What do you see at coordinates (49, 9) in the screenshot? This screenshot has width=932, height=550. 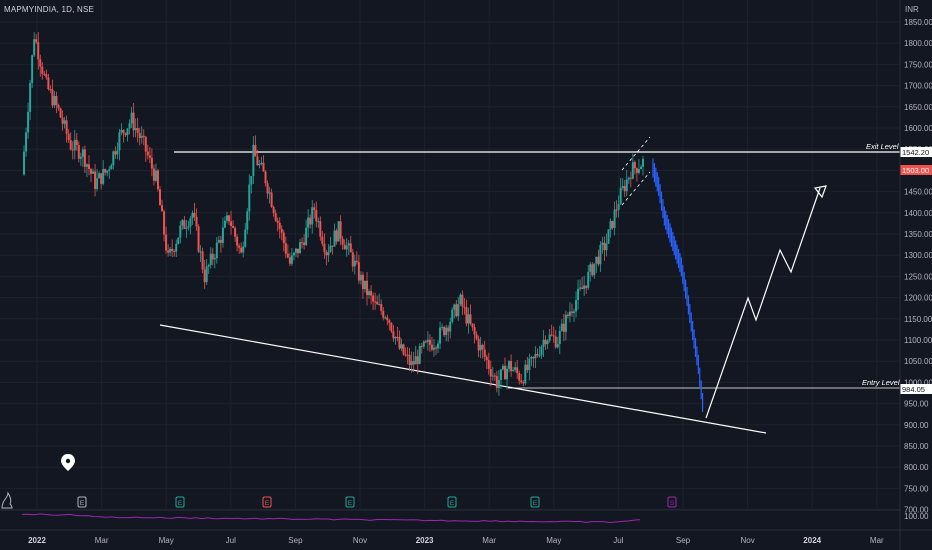 I see `symbol-title: MAPMYINDIA, 1D, NSE` at bounding box center [49, 9].